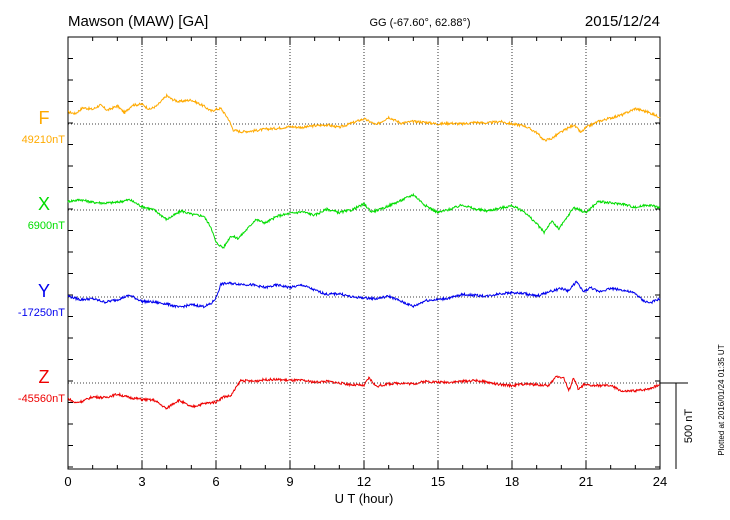 The image size is (730, 520). What do you see at coordinates (67, 481) in the screenshot?
I see `x-tick-label: 0` at bounding box center [67, 481].